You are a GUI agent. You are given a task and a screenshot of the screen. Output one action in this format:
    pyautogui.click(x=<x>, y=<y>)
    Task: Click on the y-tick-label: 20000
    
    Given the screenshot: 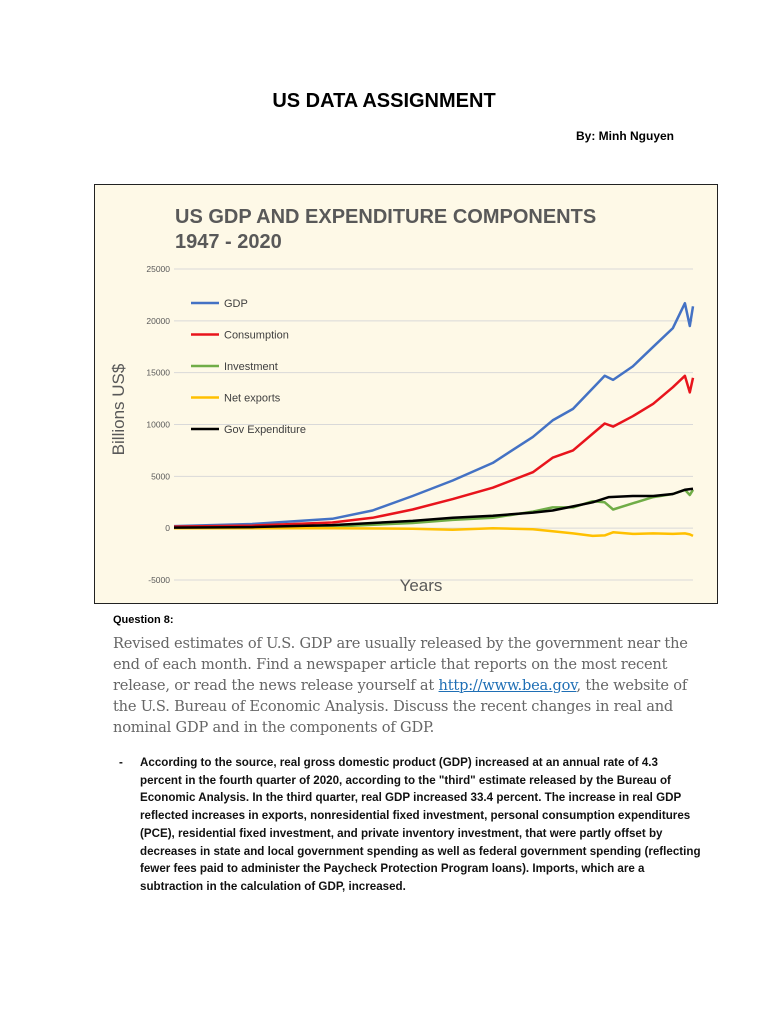 What is the action you would take?
    pyautogui.click(x=158, y=321)
    